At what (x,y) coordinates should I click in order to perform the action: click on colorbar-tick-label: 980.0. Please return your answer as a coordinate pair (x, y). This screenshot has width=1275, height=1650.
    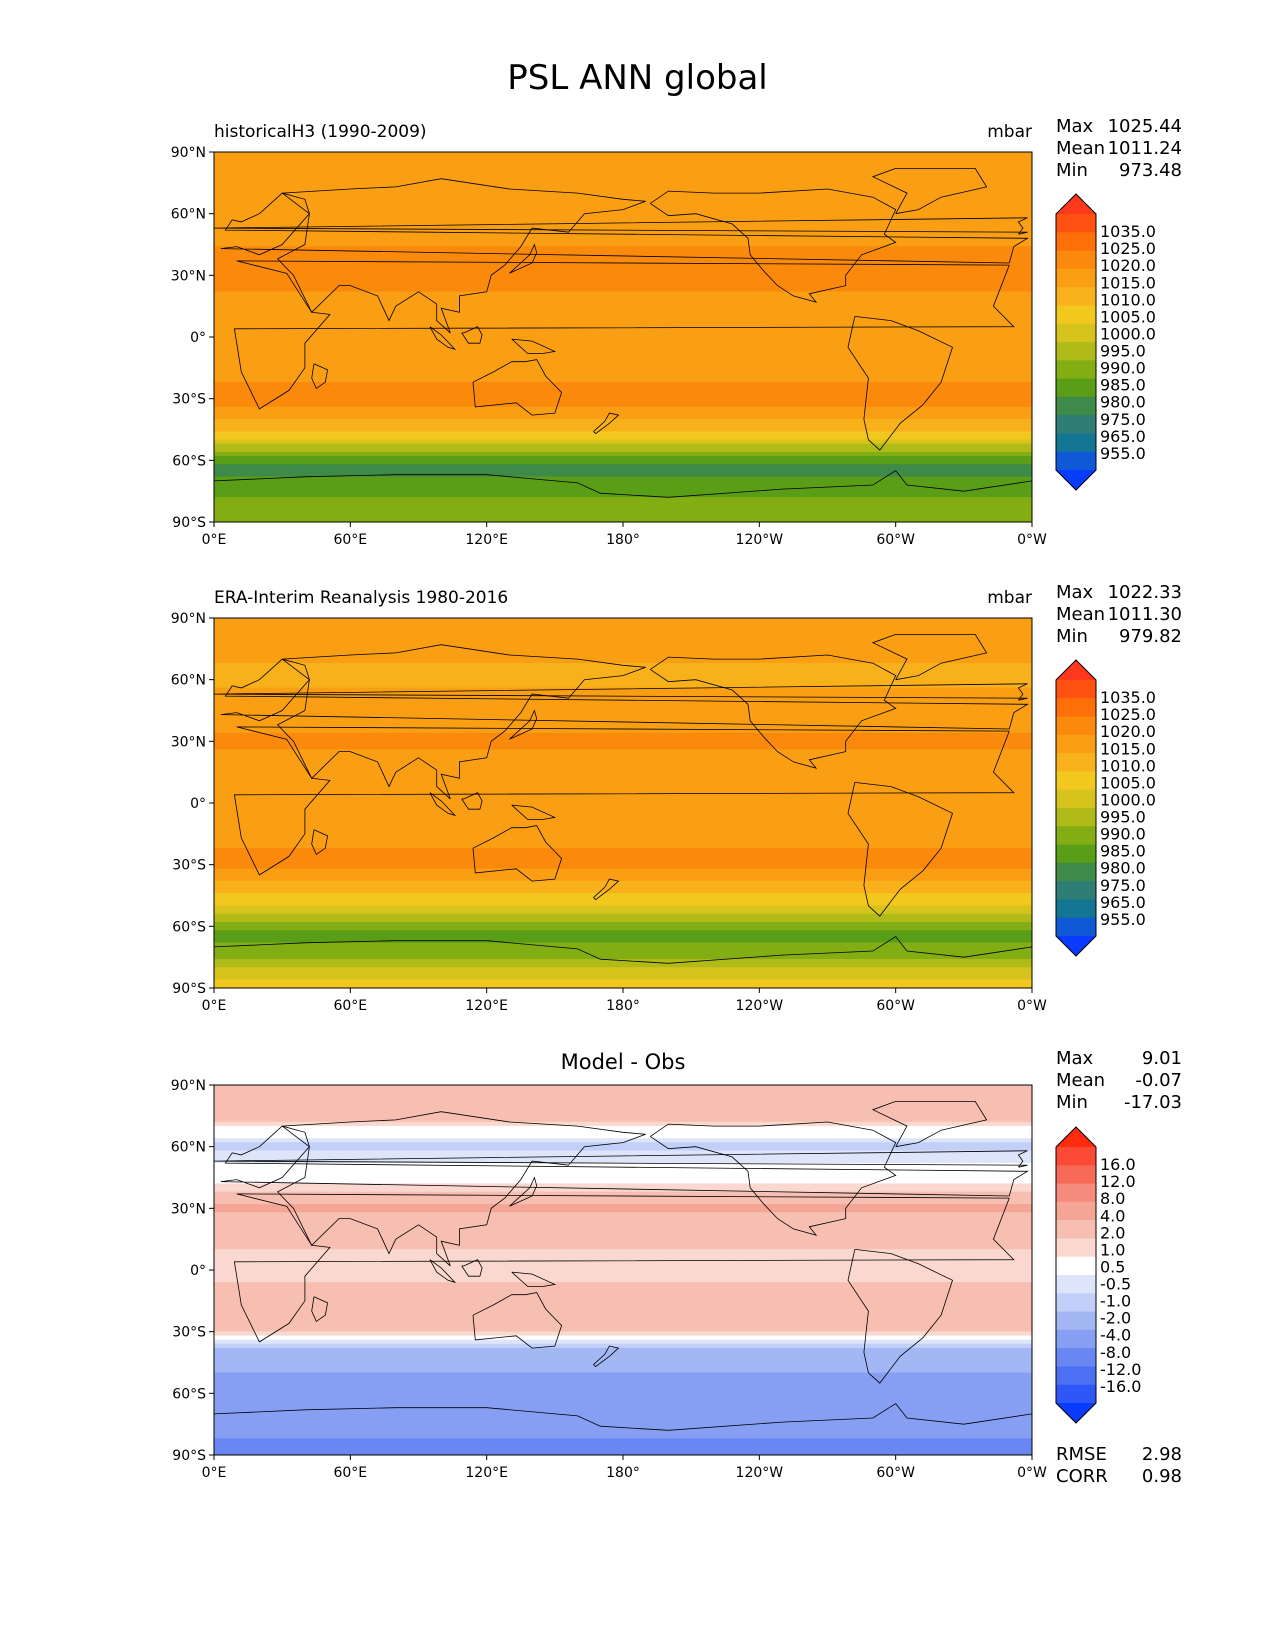
    Looking at the image, I should click on (1123, 868).